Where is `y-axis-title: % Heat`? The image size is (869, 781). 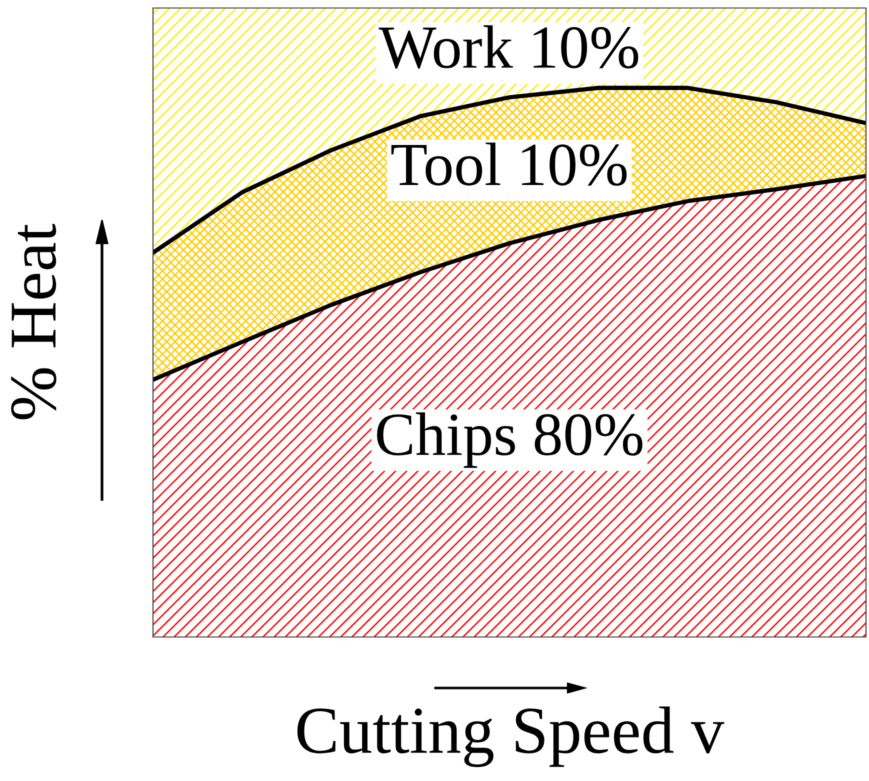 y-axis-title: % Heat is located at coordinates (33, 322).